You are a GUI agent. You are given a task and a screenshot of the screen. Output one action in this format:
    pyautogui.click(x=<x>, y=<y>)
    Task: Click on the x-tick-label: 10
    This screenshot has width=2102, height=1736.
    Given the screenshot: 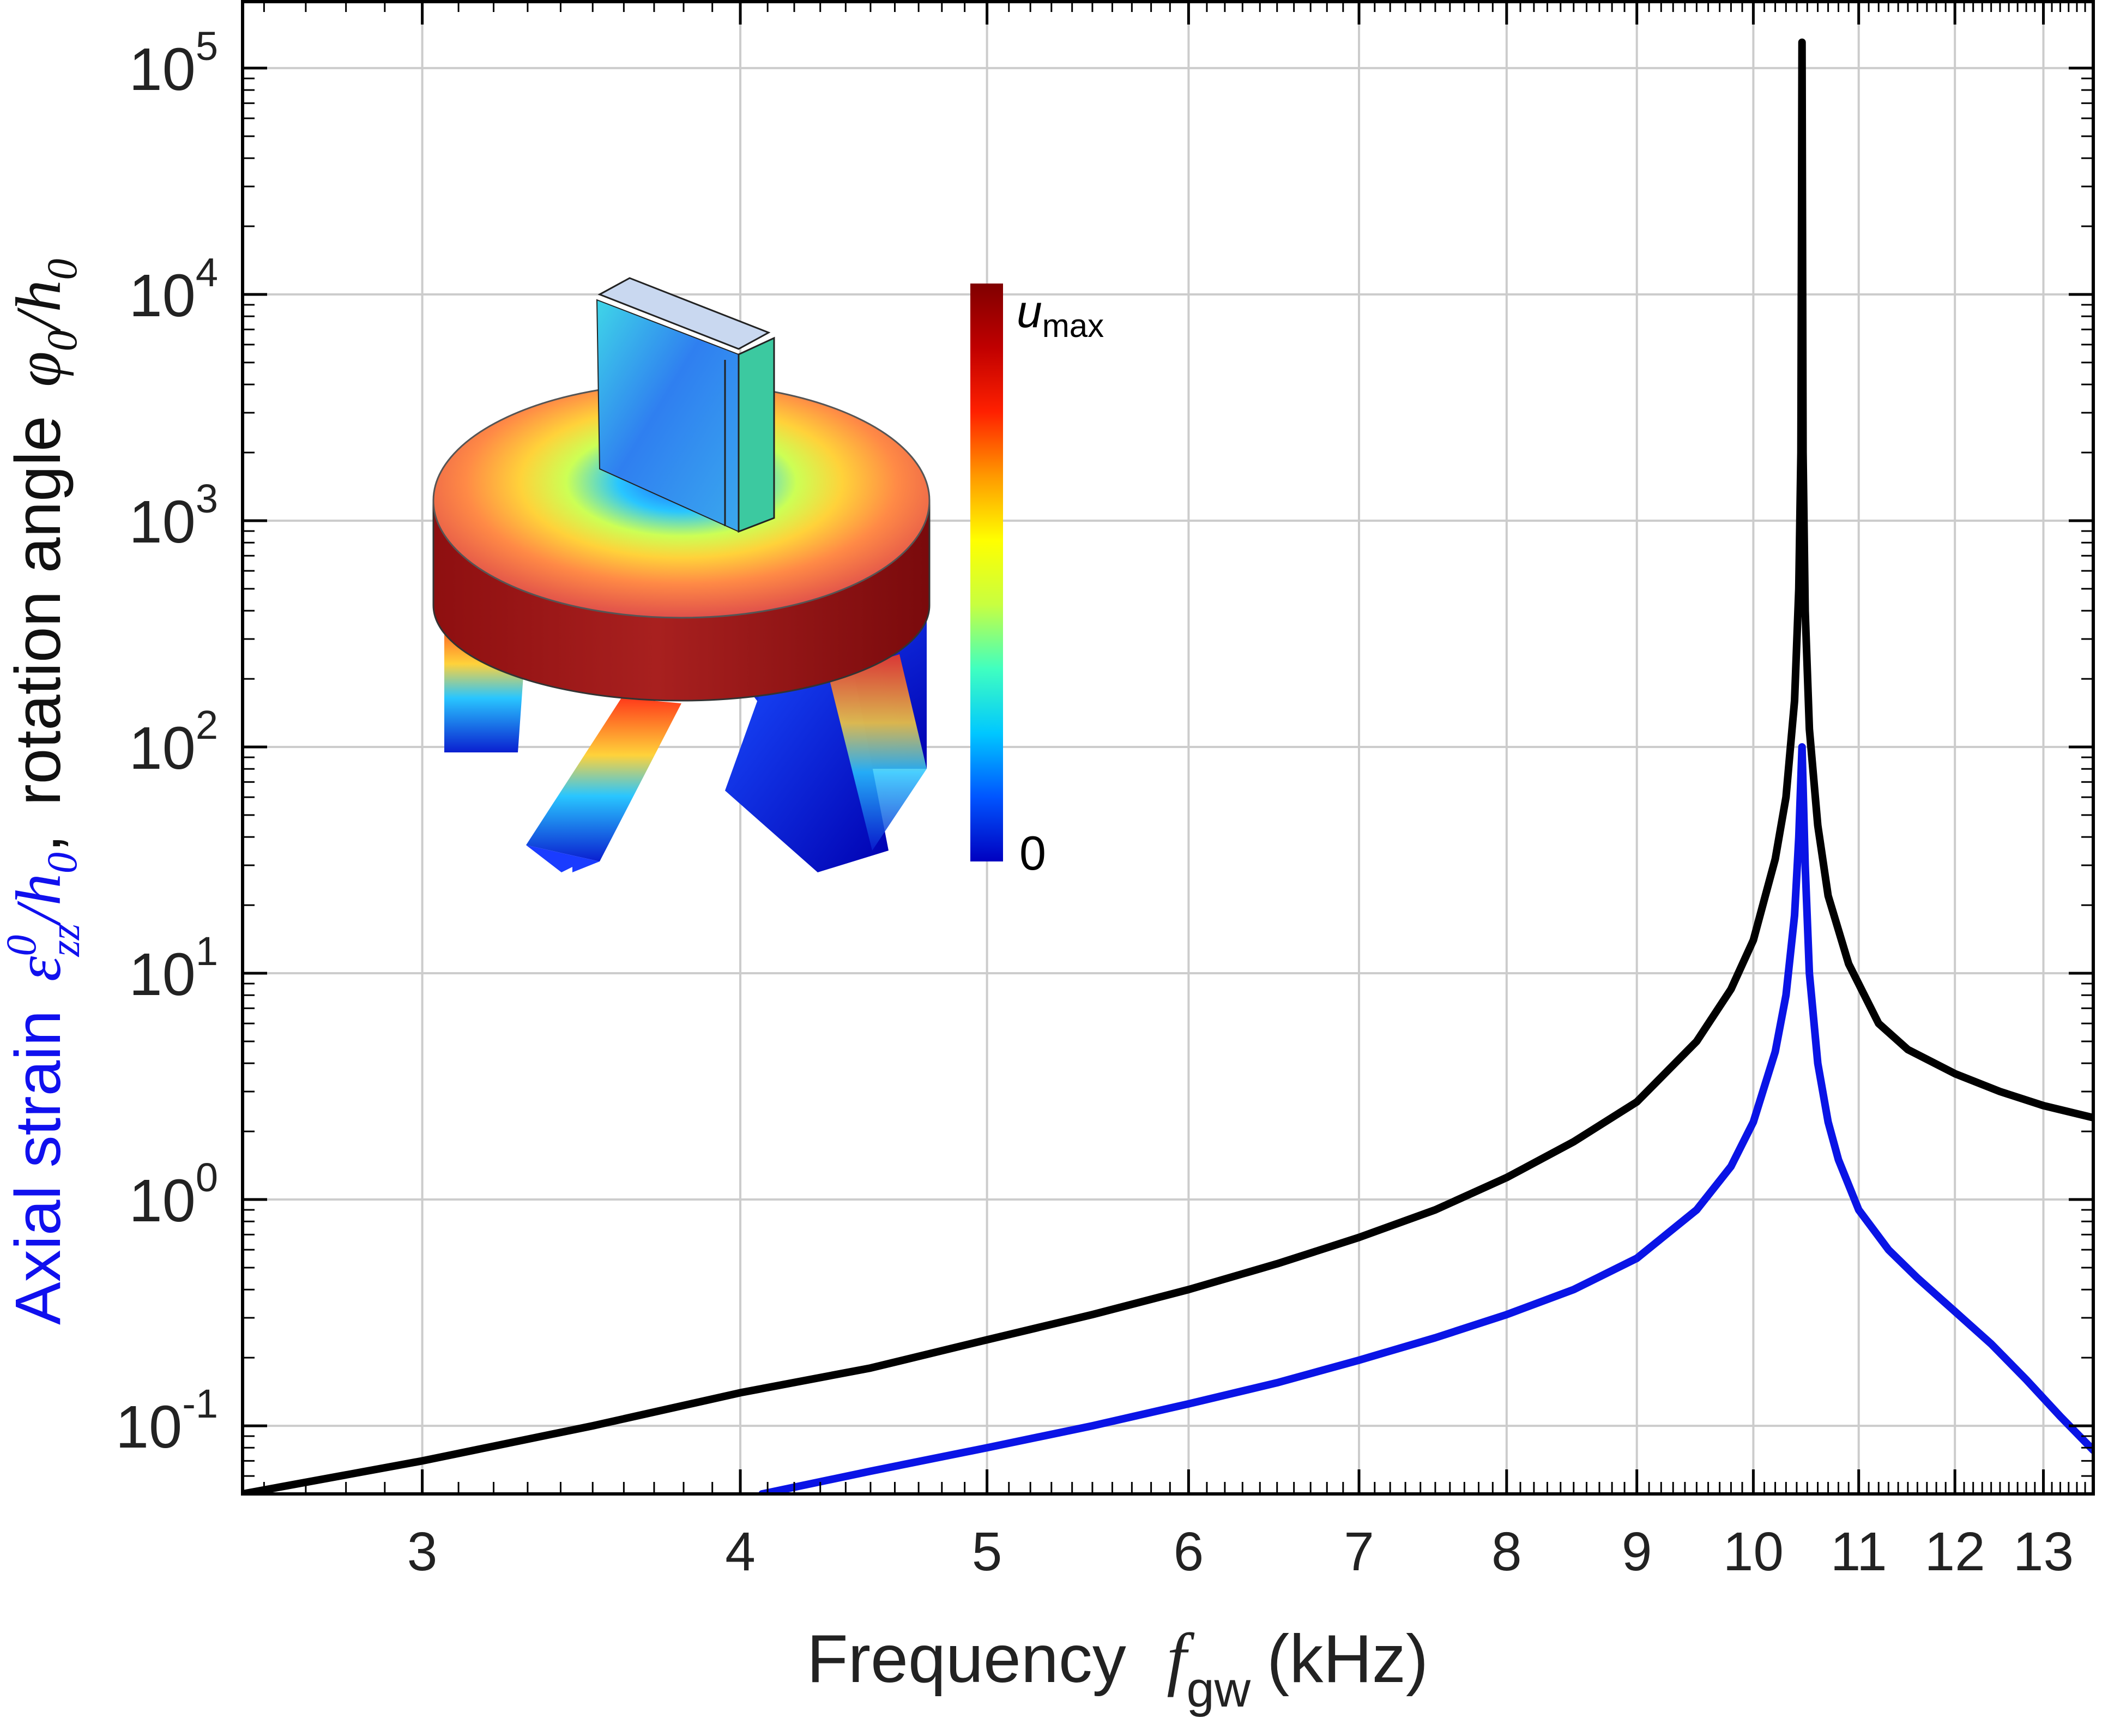 What is the action you would take?
    pyautogui.click(x=1753, y=1551)
    